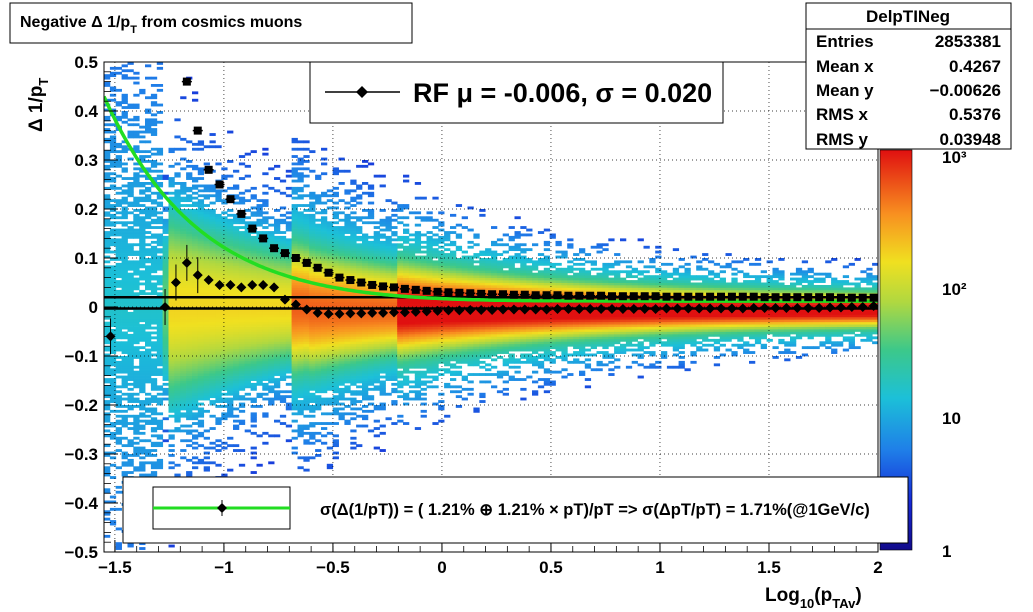  Describe the element at coordinates (115, 567) in the screenshot. I see `x-tick-label: −1.5` at that location.